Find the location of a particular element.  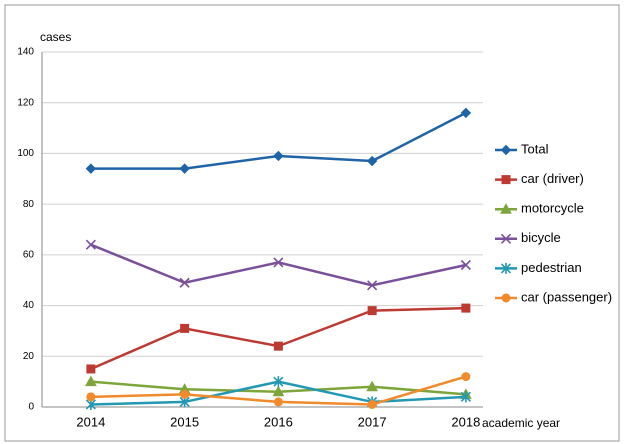

x-tick-label: 2016 is located at coordinates (278, 421).